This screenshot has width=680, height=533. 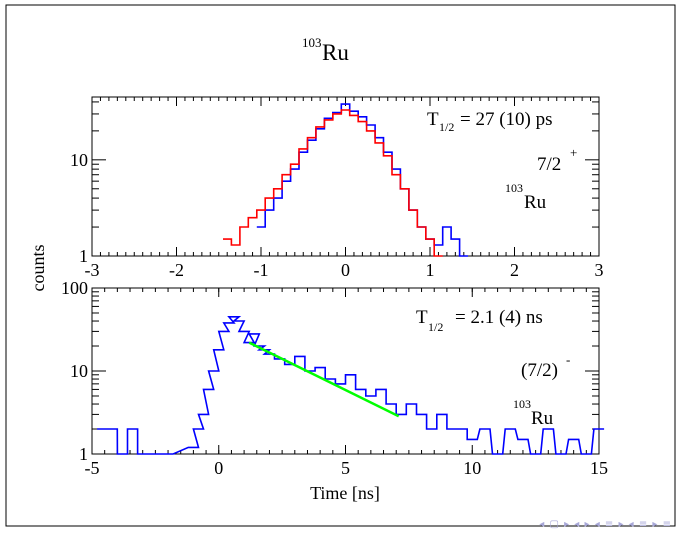 I want to click on x-tick-label: -1, so click(x=261, y=270).